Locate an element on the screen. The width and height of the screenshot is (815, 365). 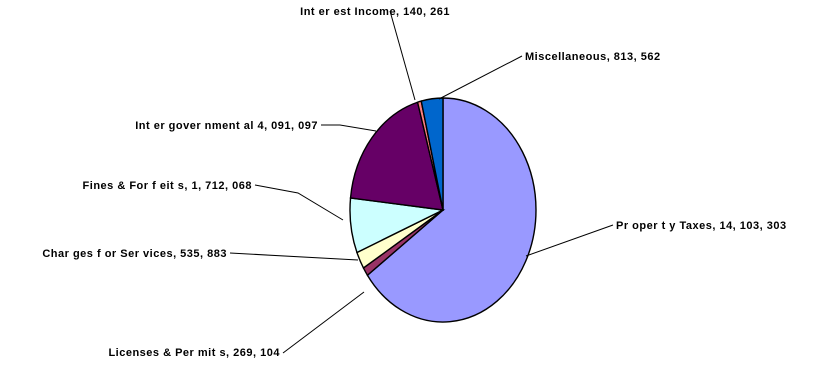
slice-label-property-taxes: Pr oper t y Taxes, 14, 103, 303 is located at coordinates (701, 226).